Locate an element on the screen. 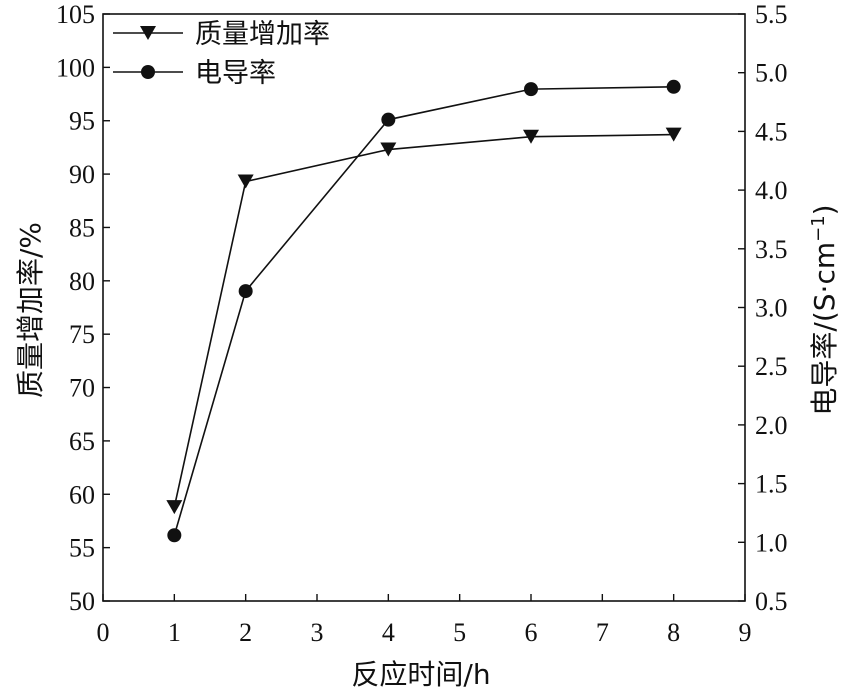 This screenshot has width=850, height=694. legend: 质量增加率 电导率 is located at coordinates (221, 54).